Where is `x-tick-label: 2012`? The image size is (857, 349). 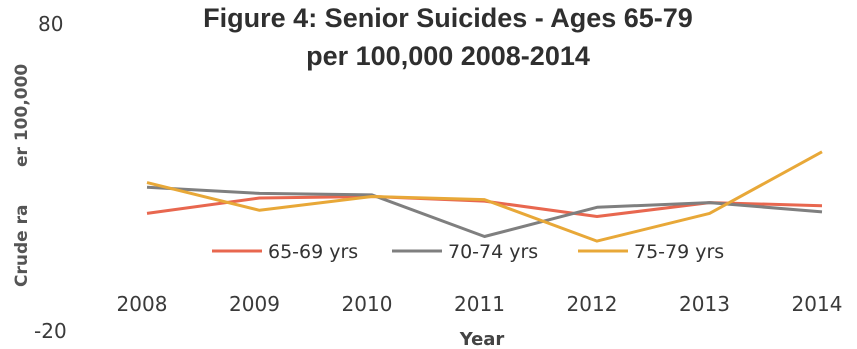
x-tick-label: 2012 is located at coordinates (592, 304).